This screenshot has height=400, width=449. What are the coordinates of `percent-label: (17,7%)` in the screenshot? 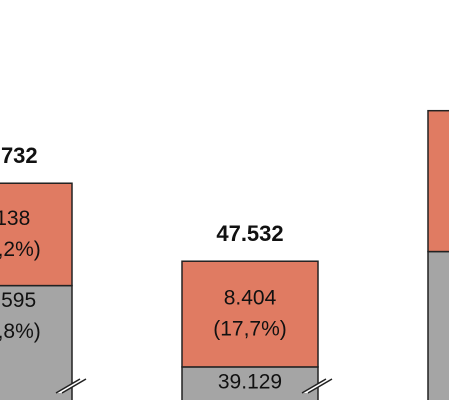 It's located at (250, 329).